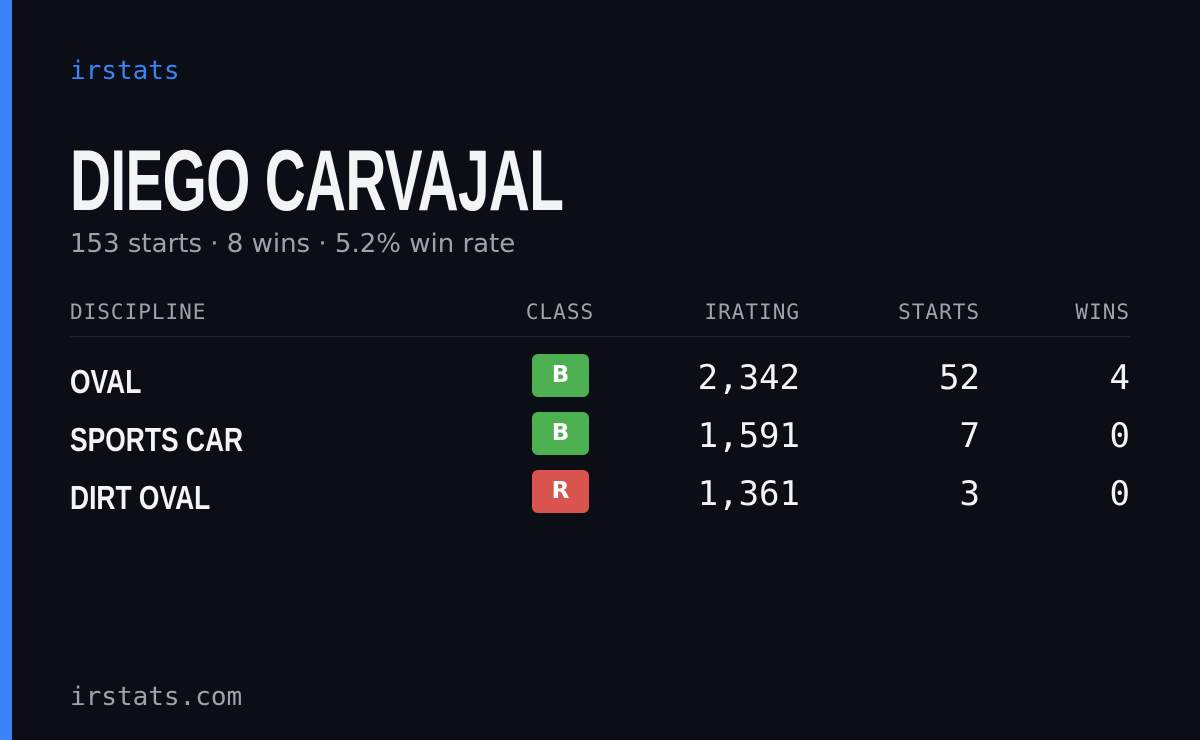  I want to click on driver-summary: 153 starts · 8 wins · 5.2% win rate, so click(293, 244).